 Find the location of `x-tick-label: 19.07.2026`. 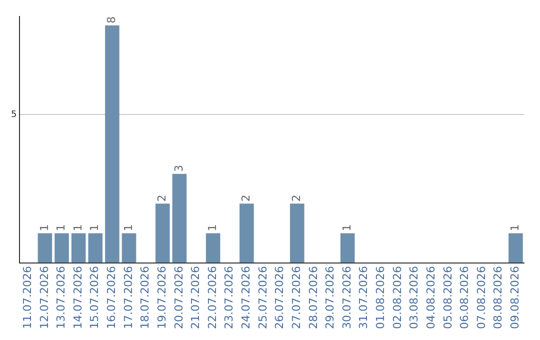

x-tick-label: 19.07.2026 is located at coordinates (161, 298).